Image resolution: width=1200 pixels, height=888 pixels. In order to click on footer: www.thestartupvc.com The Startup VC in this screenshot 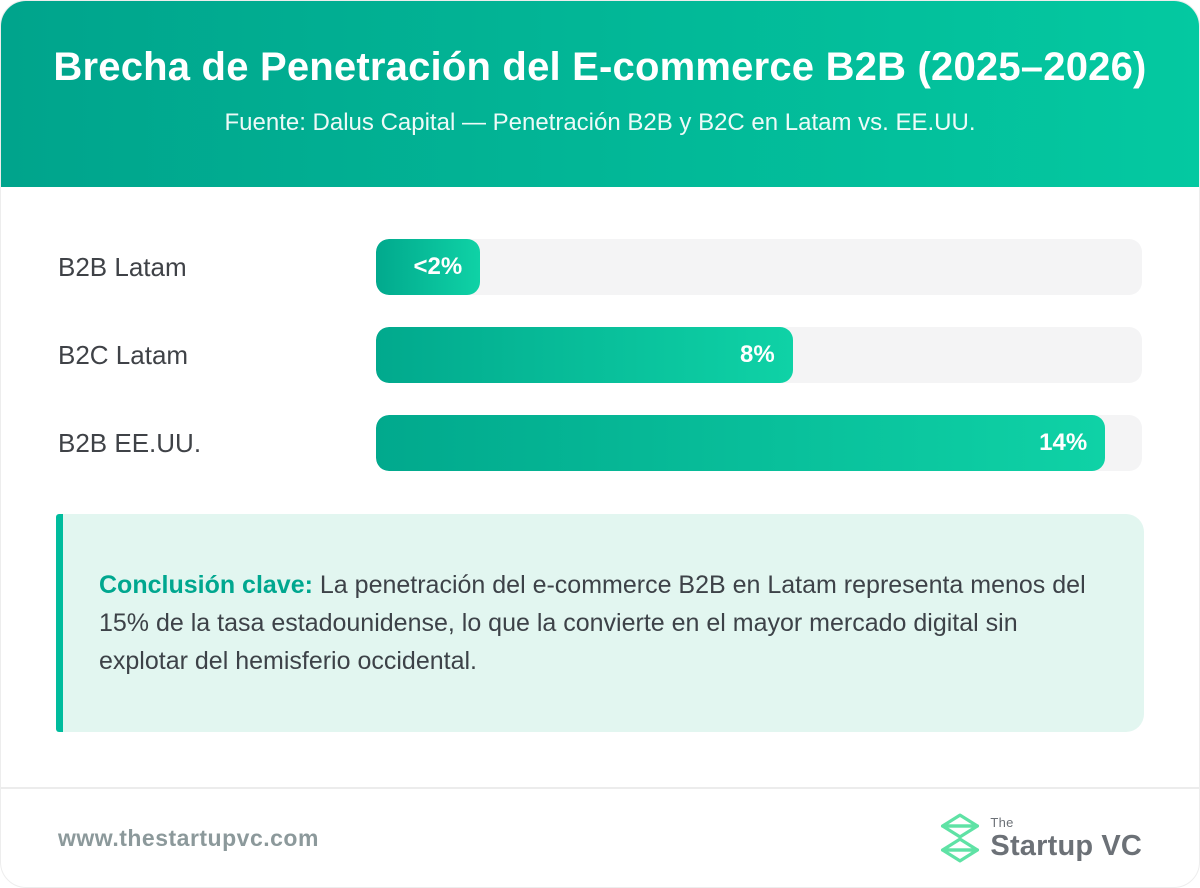, I will do `click(600, 837)`.